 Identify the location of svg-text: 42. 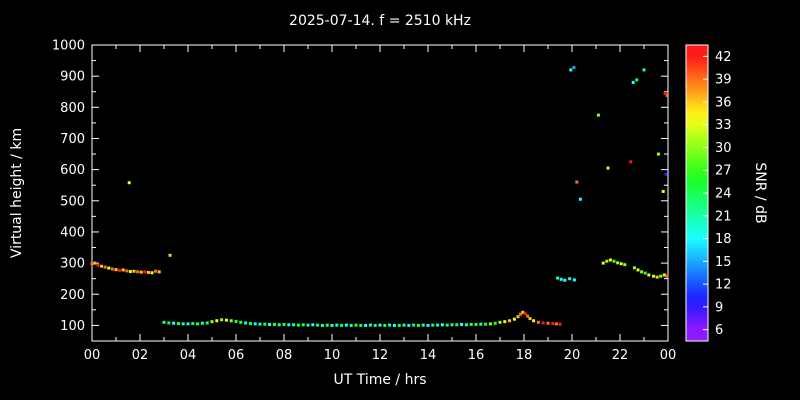
(723, 57).